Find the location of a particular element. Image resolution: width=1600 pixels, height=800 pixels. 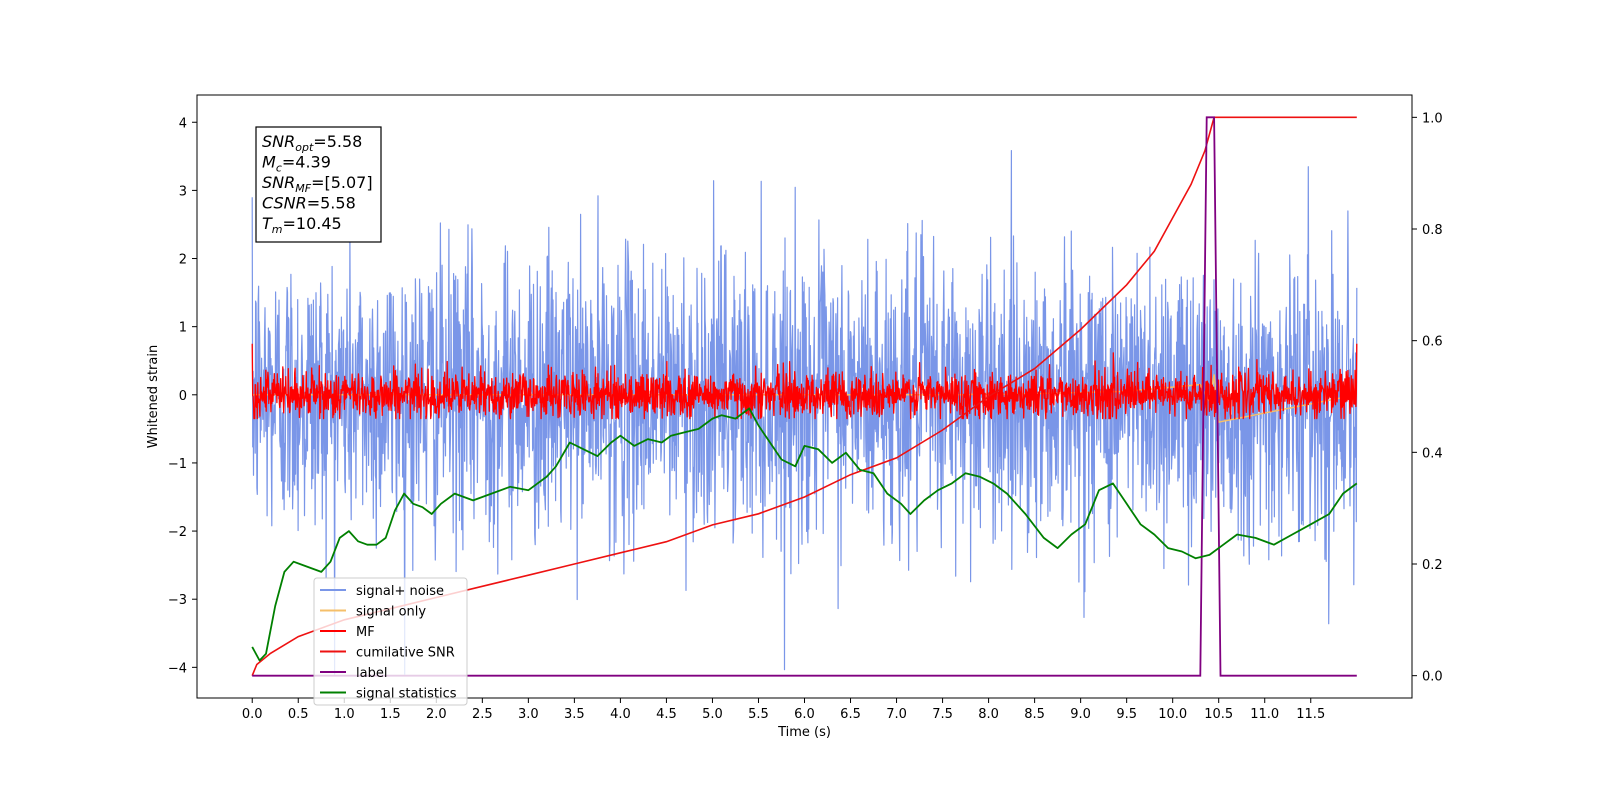

x-tick-label: 3.5 is located at coordinates (574, 714).